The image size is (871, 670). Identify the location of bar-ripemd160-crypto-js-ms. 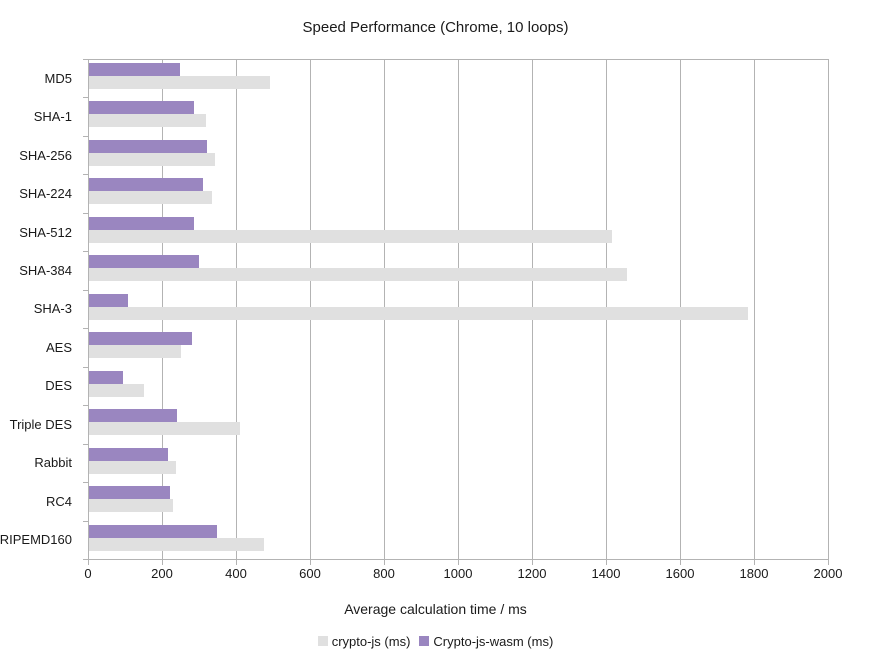
(176, 544).